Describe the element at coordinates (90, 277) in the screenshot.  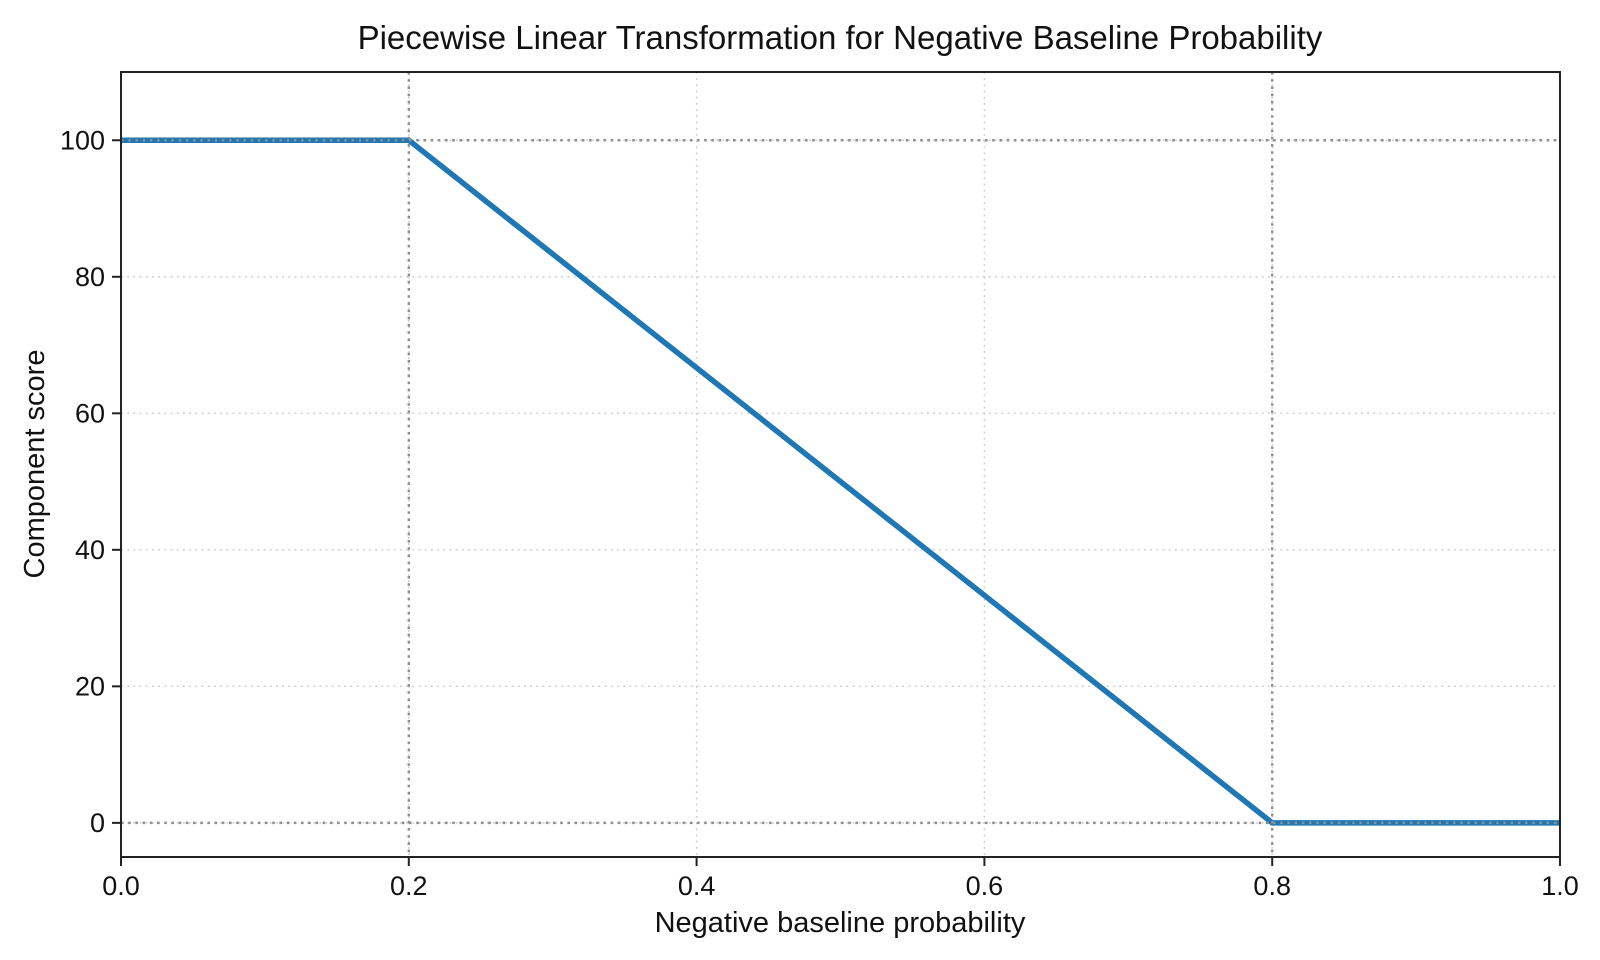
I see `y-tick-label: 80` at that location.